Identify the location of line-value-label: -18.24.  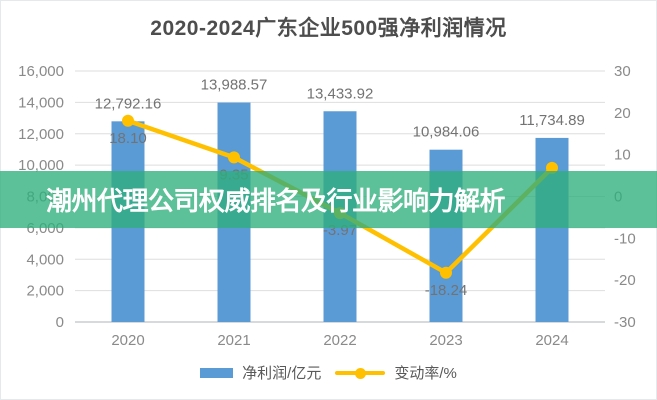
(446, 290).